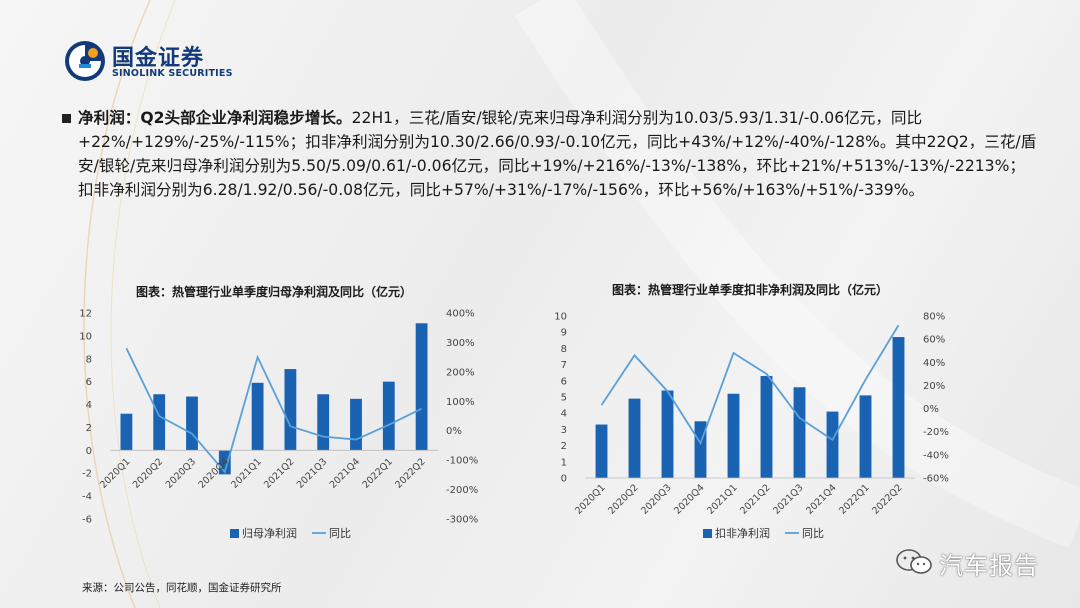 The height and width of the screenshot is (608, 1080). What do you see at coordinates (934, 340) in the screenshot?
I see `right-axis-tick-label: 60%` at bounding box center [934, 340].